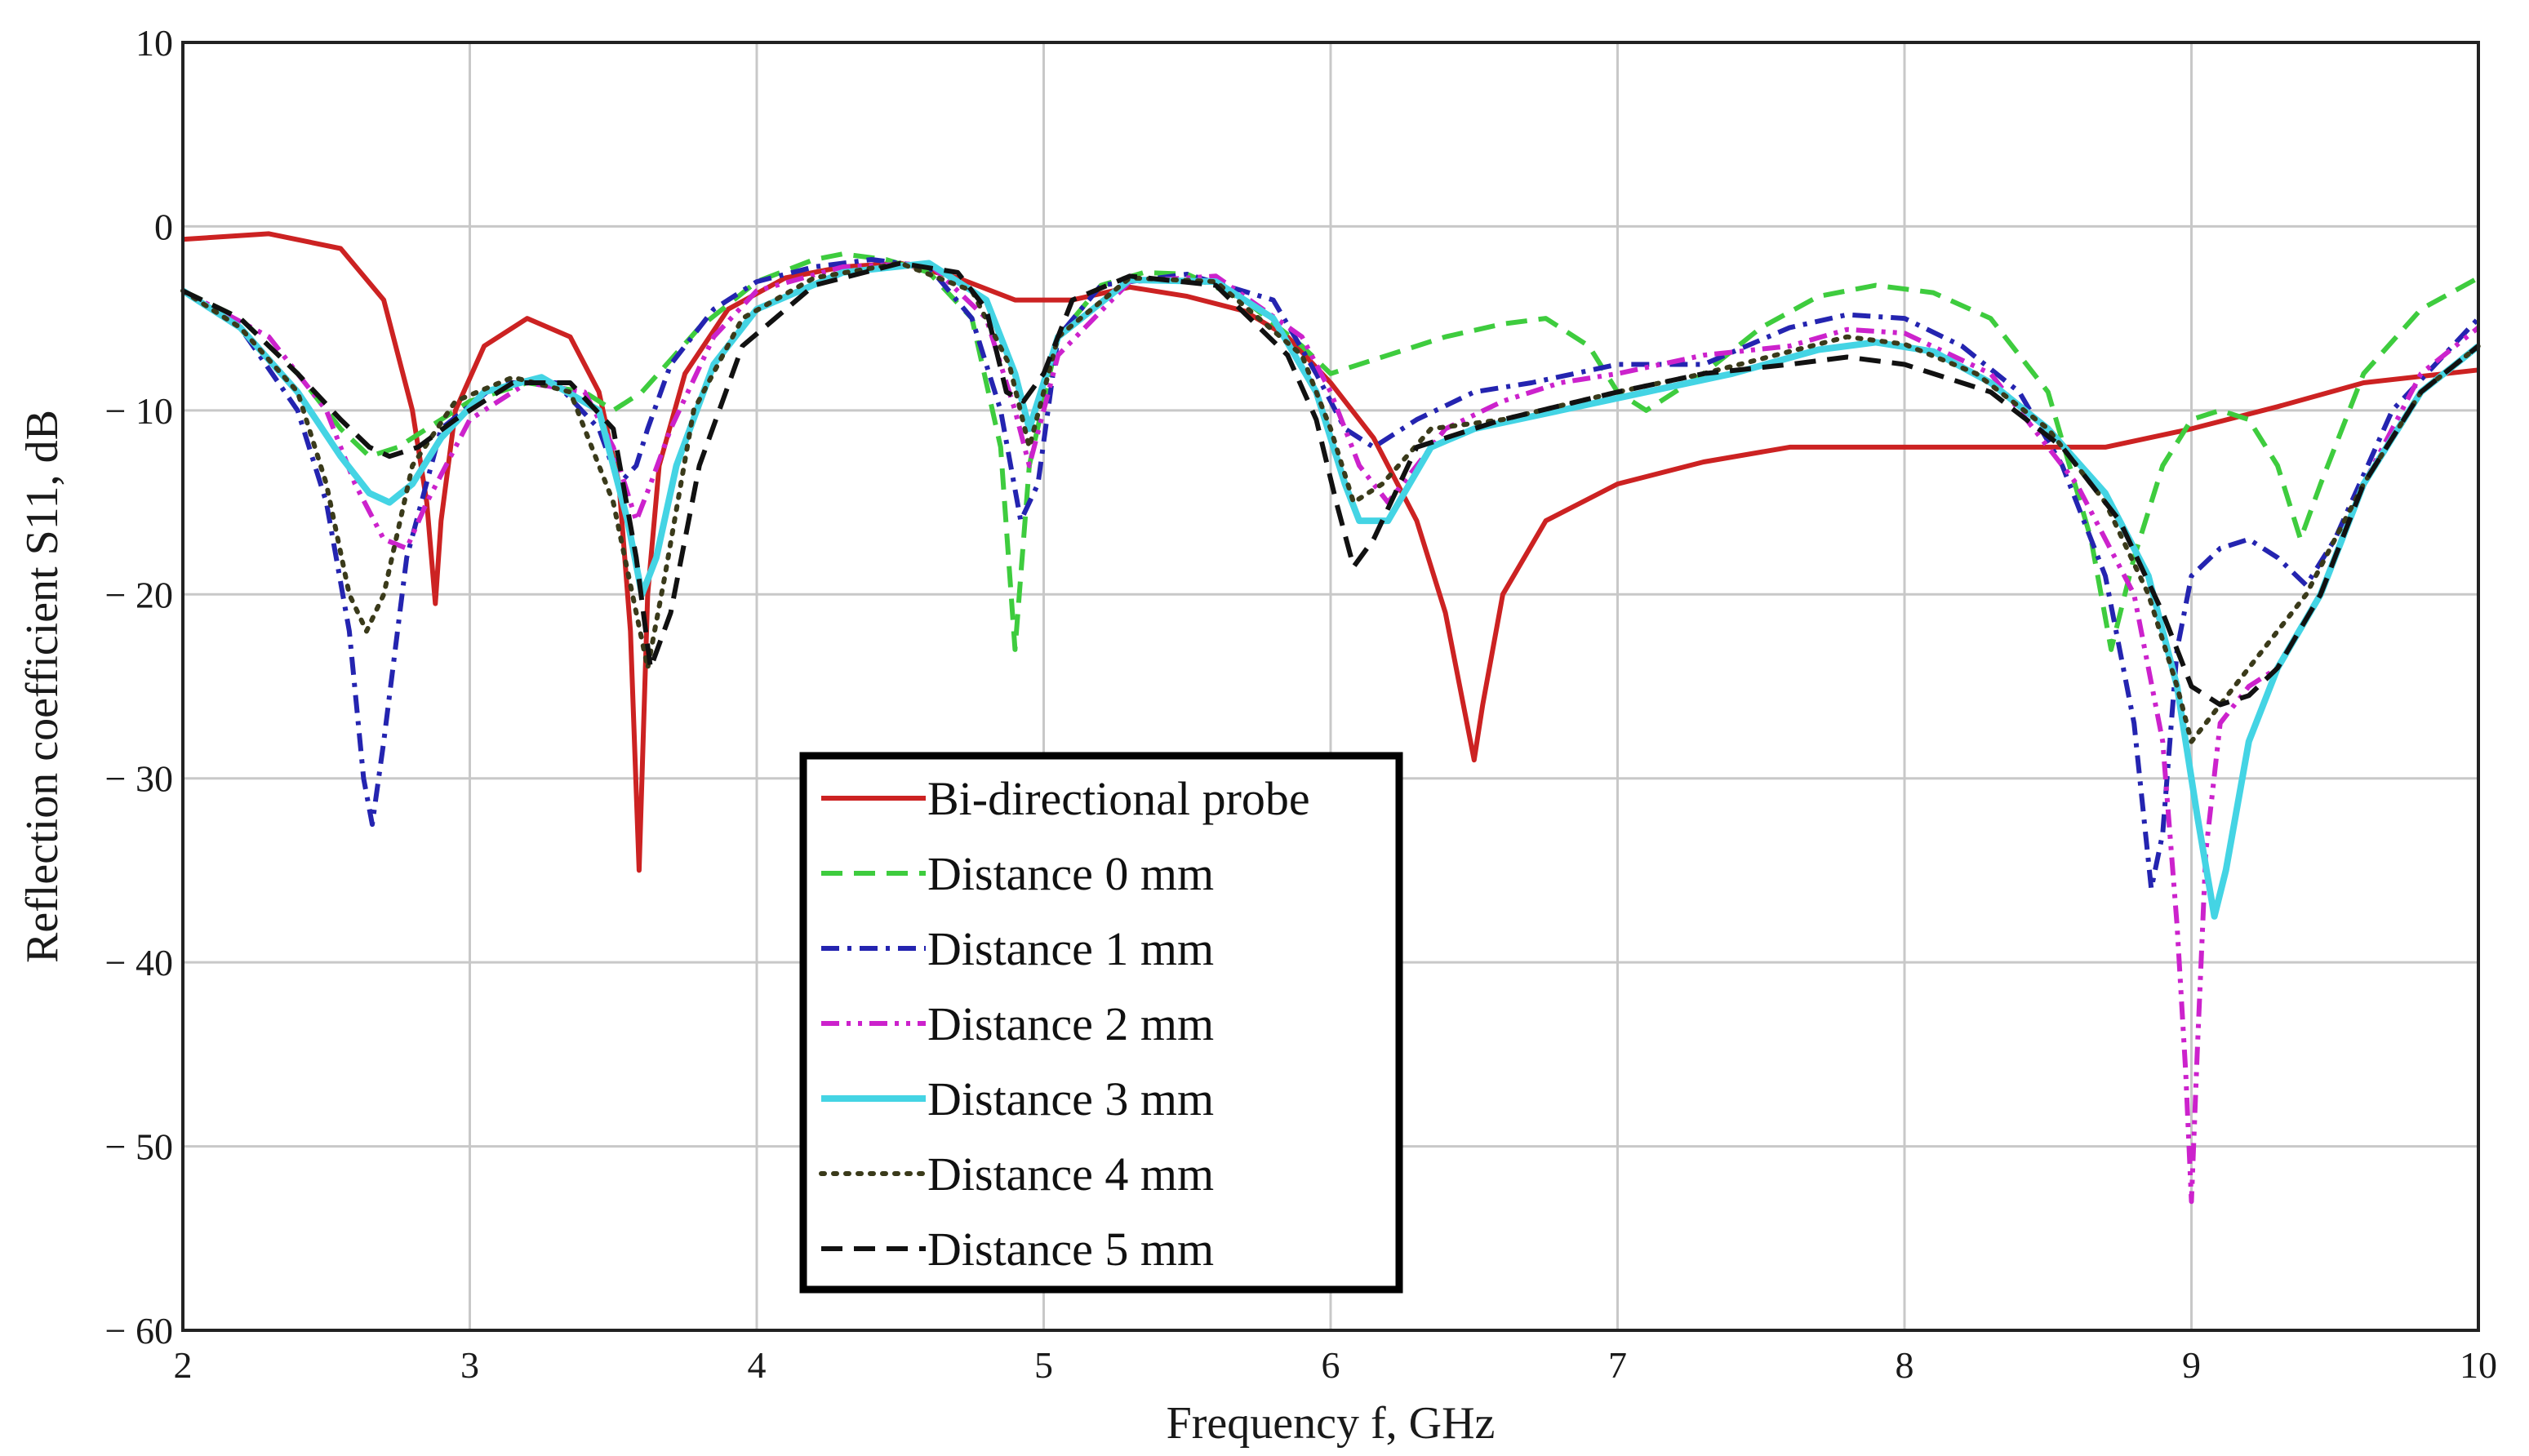  Describe the element at coordinates (2478, 1365) in the screenshot. I see `x-tick-label: 10` at that location.